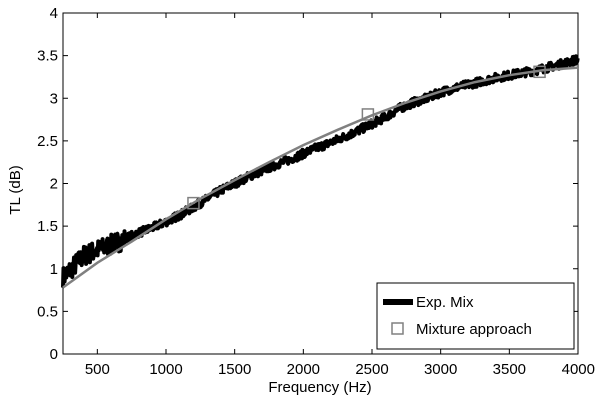 The width and height of the screenshot is (601, 401). Describe the element at coordinates (509, 369) in the screenshot. I see `x-tick-label: 3500` at that location.